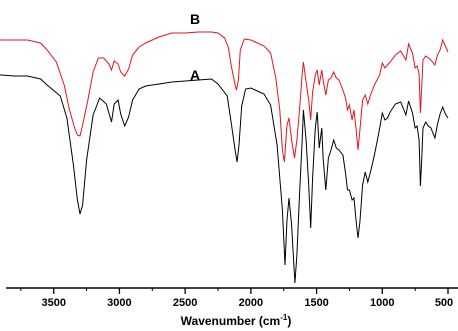 The height and width of the screenshot is (331, 458). Describe the element at coordinates (231, 321) in the screenshot. I see `x-axis-title-main: Wavenumber (cm` at that location.